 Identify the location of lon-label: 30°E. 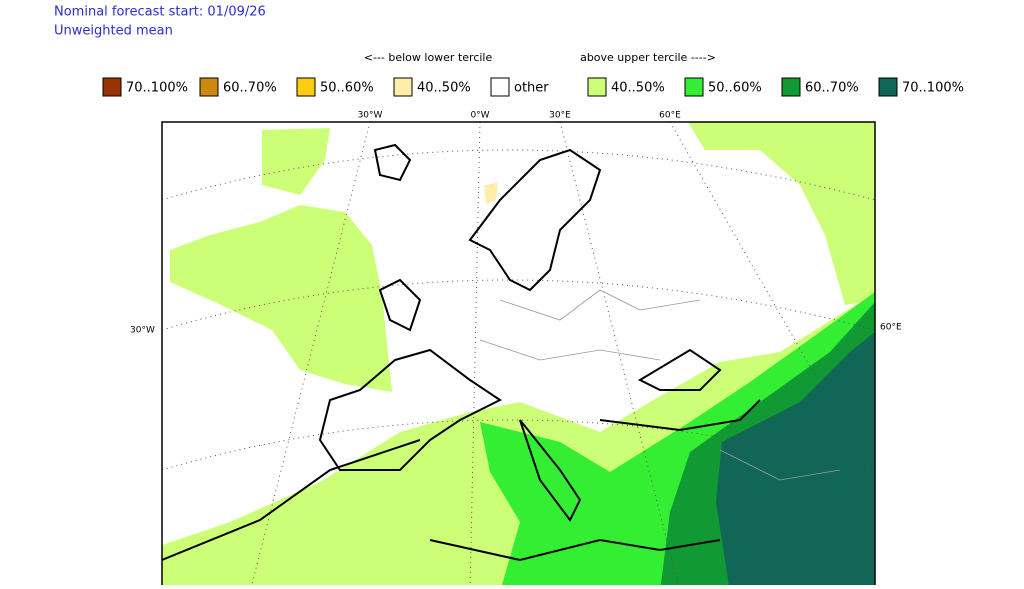
(560, 116).